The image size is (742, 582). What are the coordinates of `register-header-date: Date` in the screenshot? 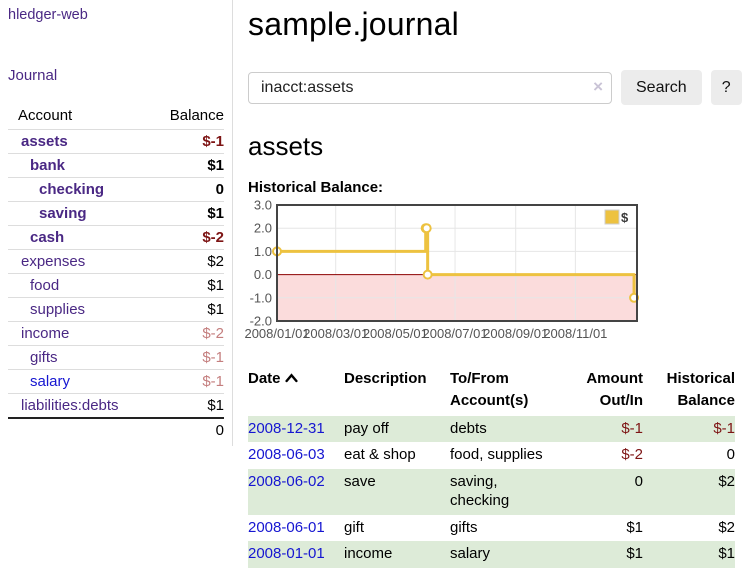 It's located at (296, 390).